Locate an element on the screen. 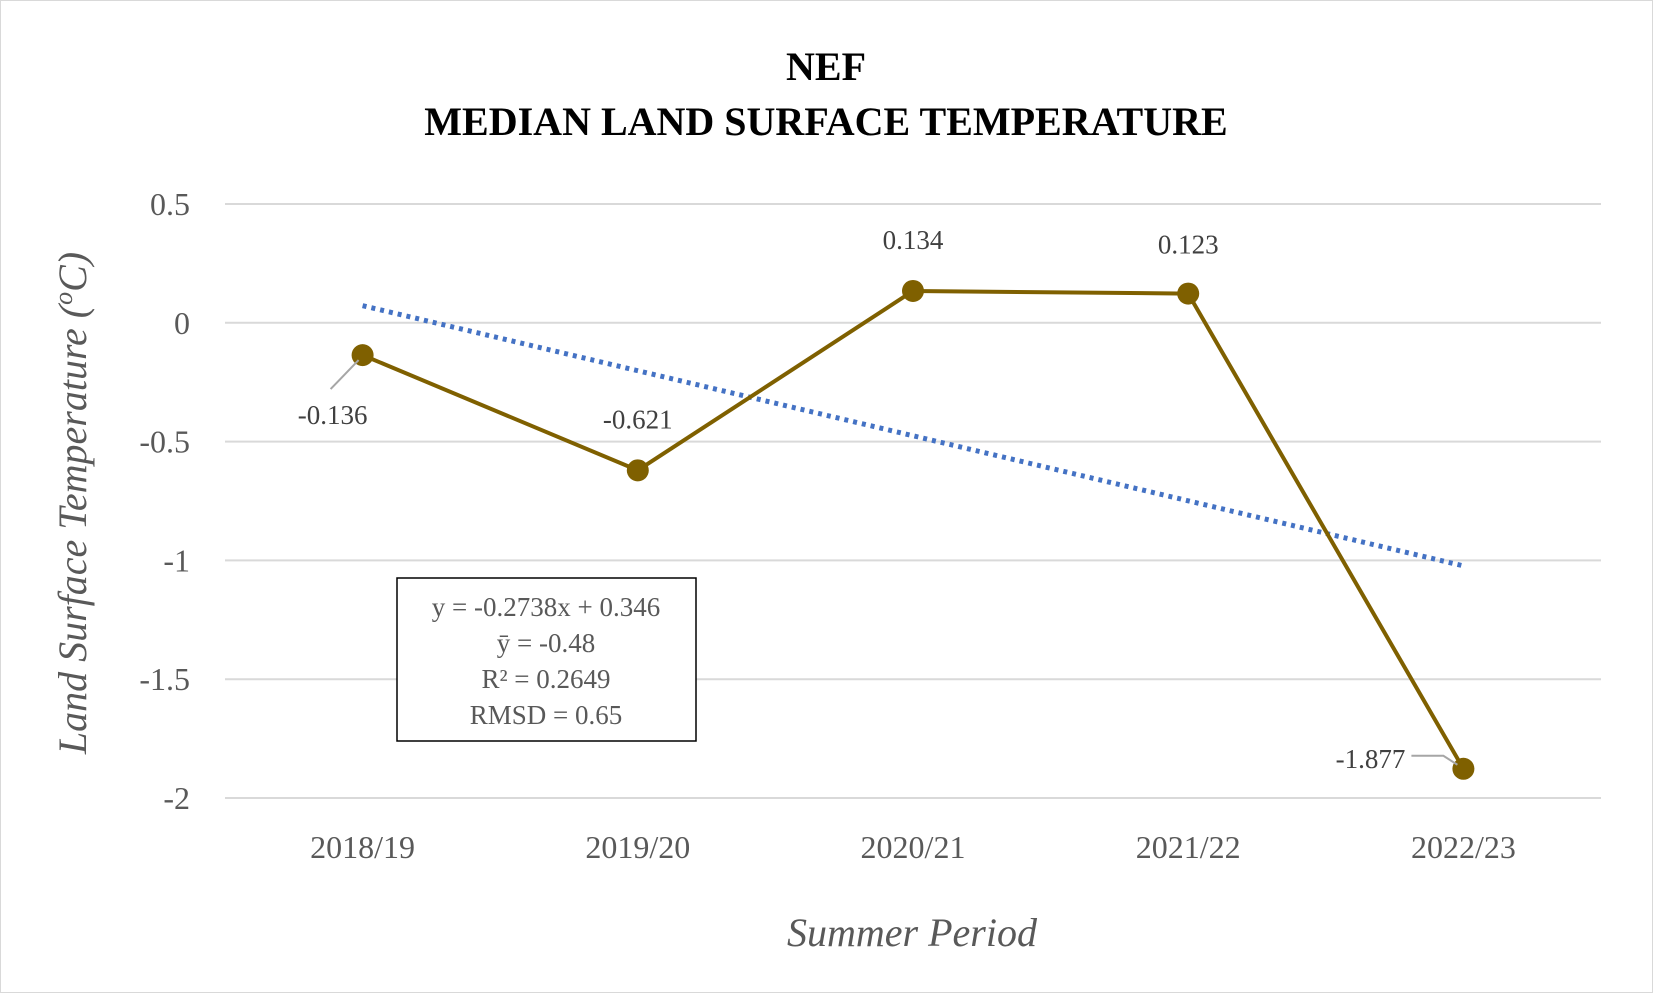 The height and width of the screenshot is (993, 1653). y-axis-title-end: C) is located at coordinates (72, 272).